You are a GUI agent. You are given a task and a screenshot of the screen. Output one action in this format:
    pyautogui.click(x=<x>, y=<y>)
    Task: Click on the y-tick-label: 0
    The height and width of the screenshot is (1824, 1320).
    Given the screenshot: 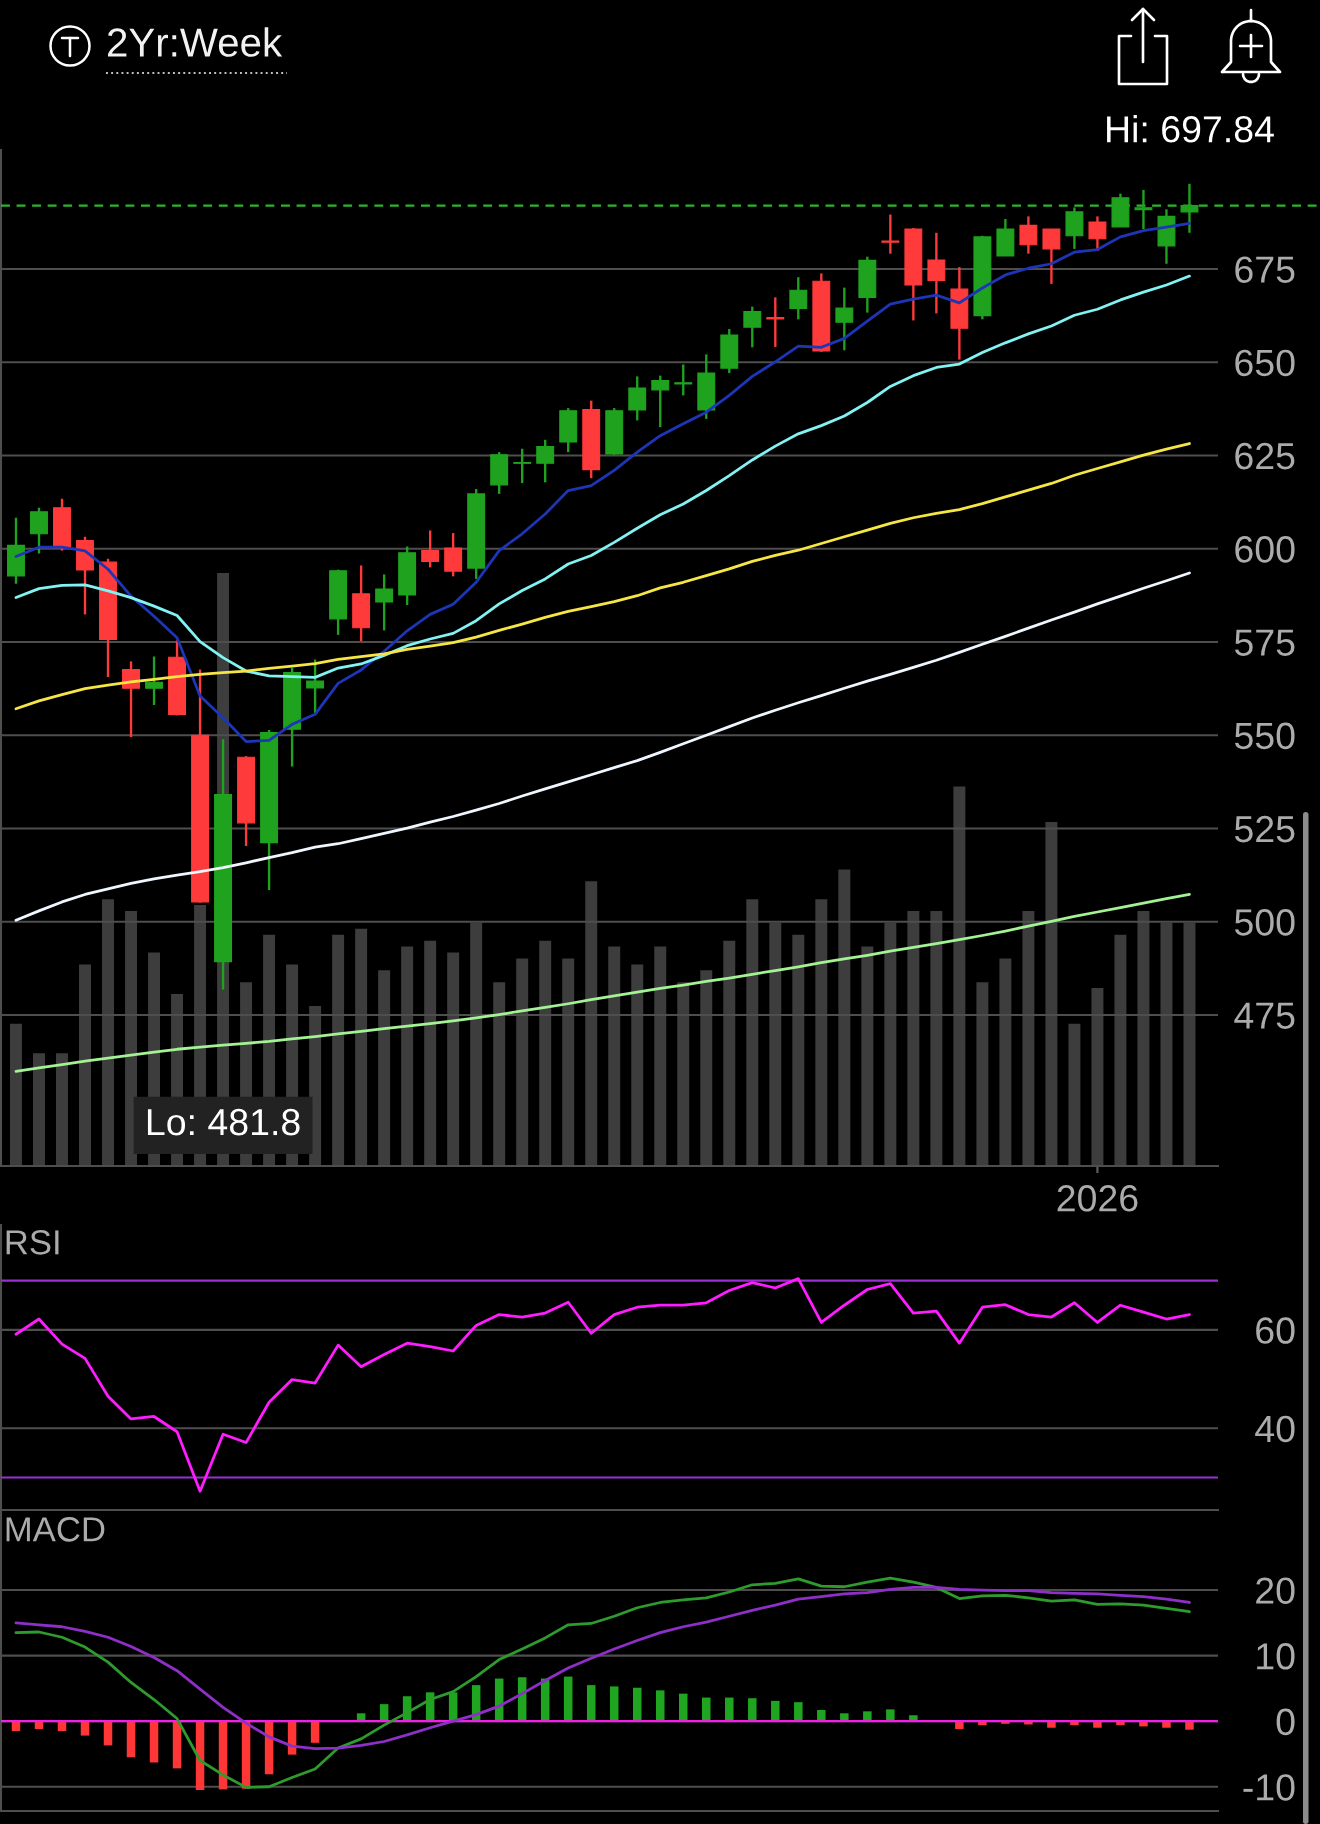 What is the action you would take?
    pyautogui.click(x=1285, y=1722)
    